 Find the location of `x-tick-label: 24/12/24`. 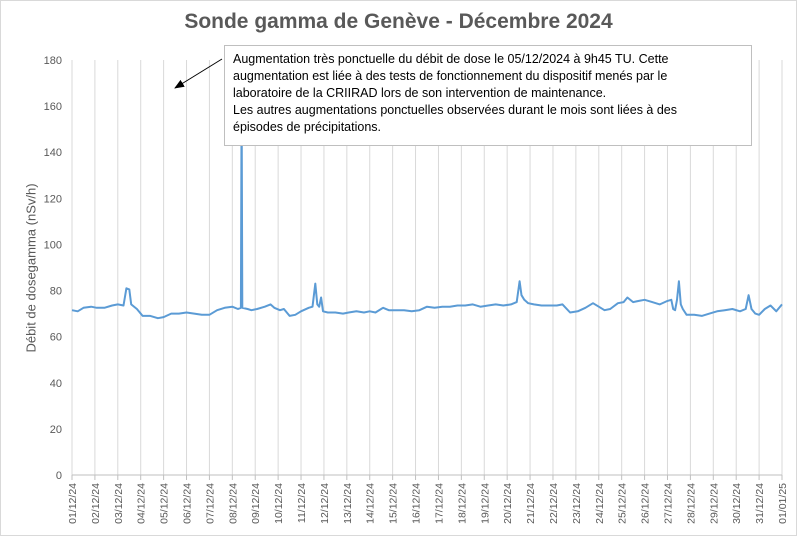

x-tick-label: 24/12/24 is located at coordinates (600, 503).